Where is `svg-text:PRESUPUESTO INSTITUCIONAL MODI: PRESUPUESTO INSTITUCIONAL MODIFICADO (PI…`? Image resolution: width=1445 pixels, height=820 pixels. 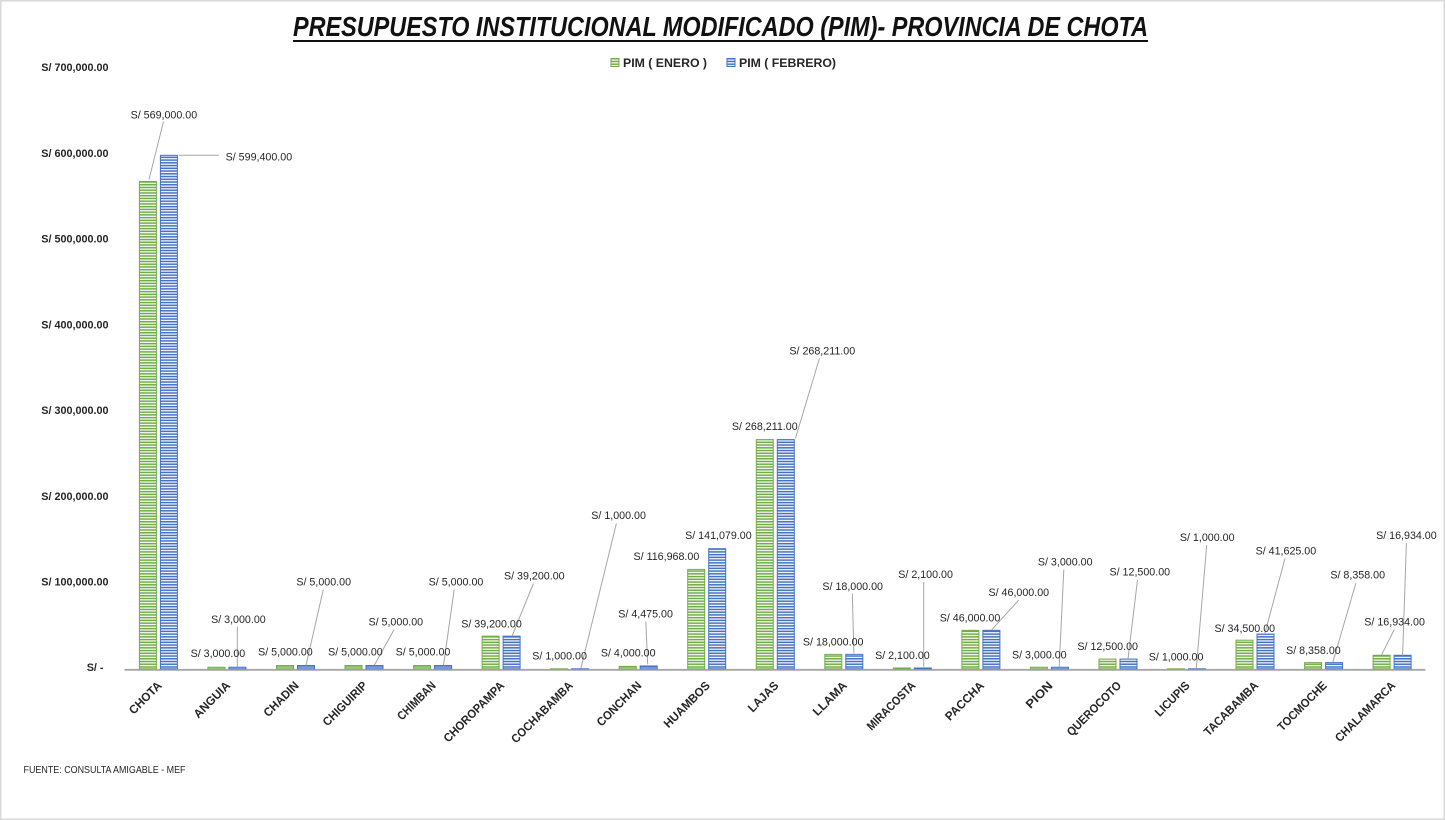 svg-text:PRESUPUESTO INSTITUCIONAL MODI: PRESUPUESTO INSTITUCIONAL MODIFICADO (PI… is located at coordinates (720, 26).